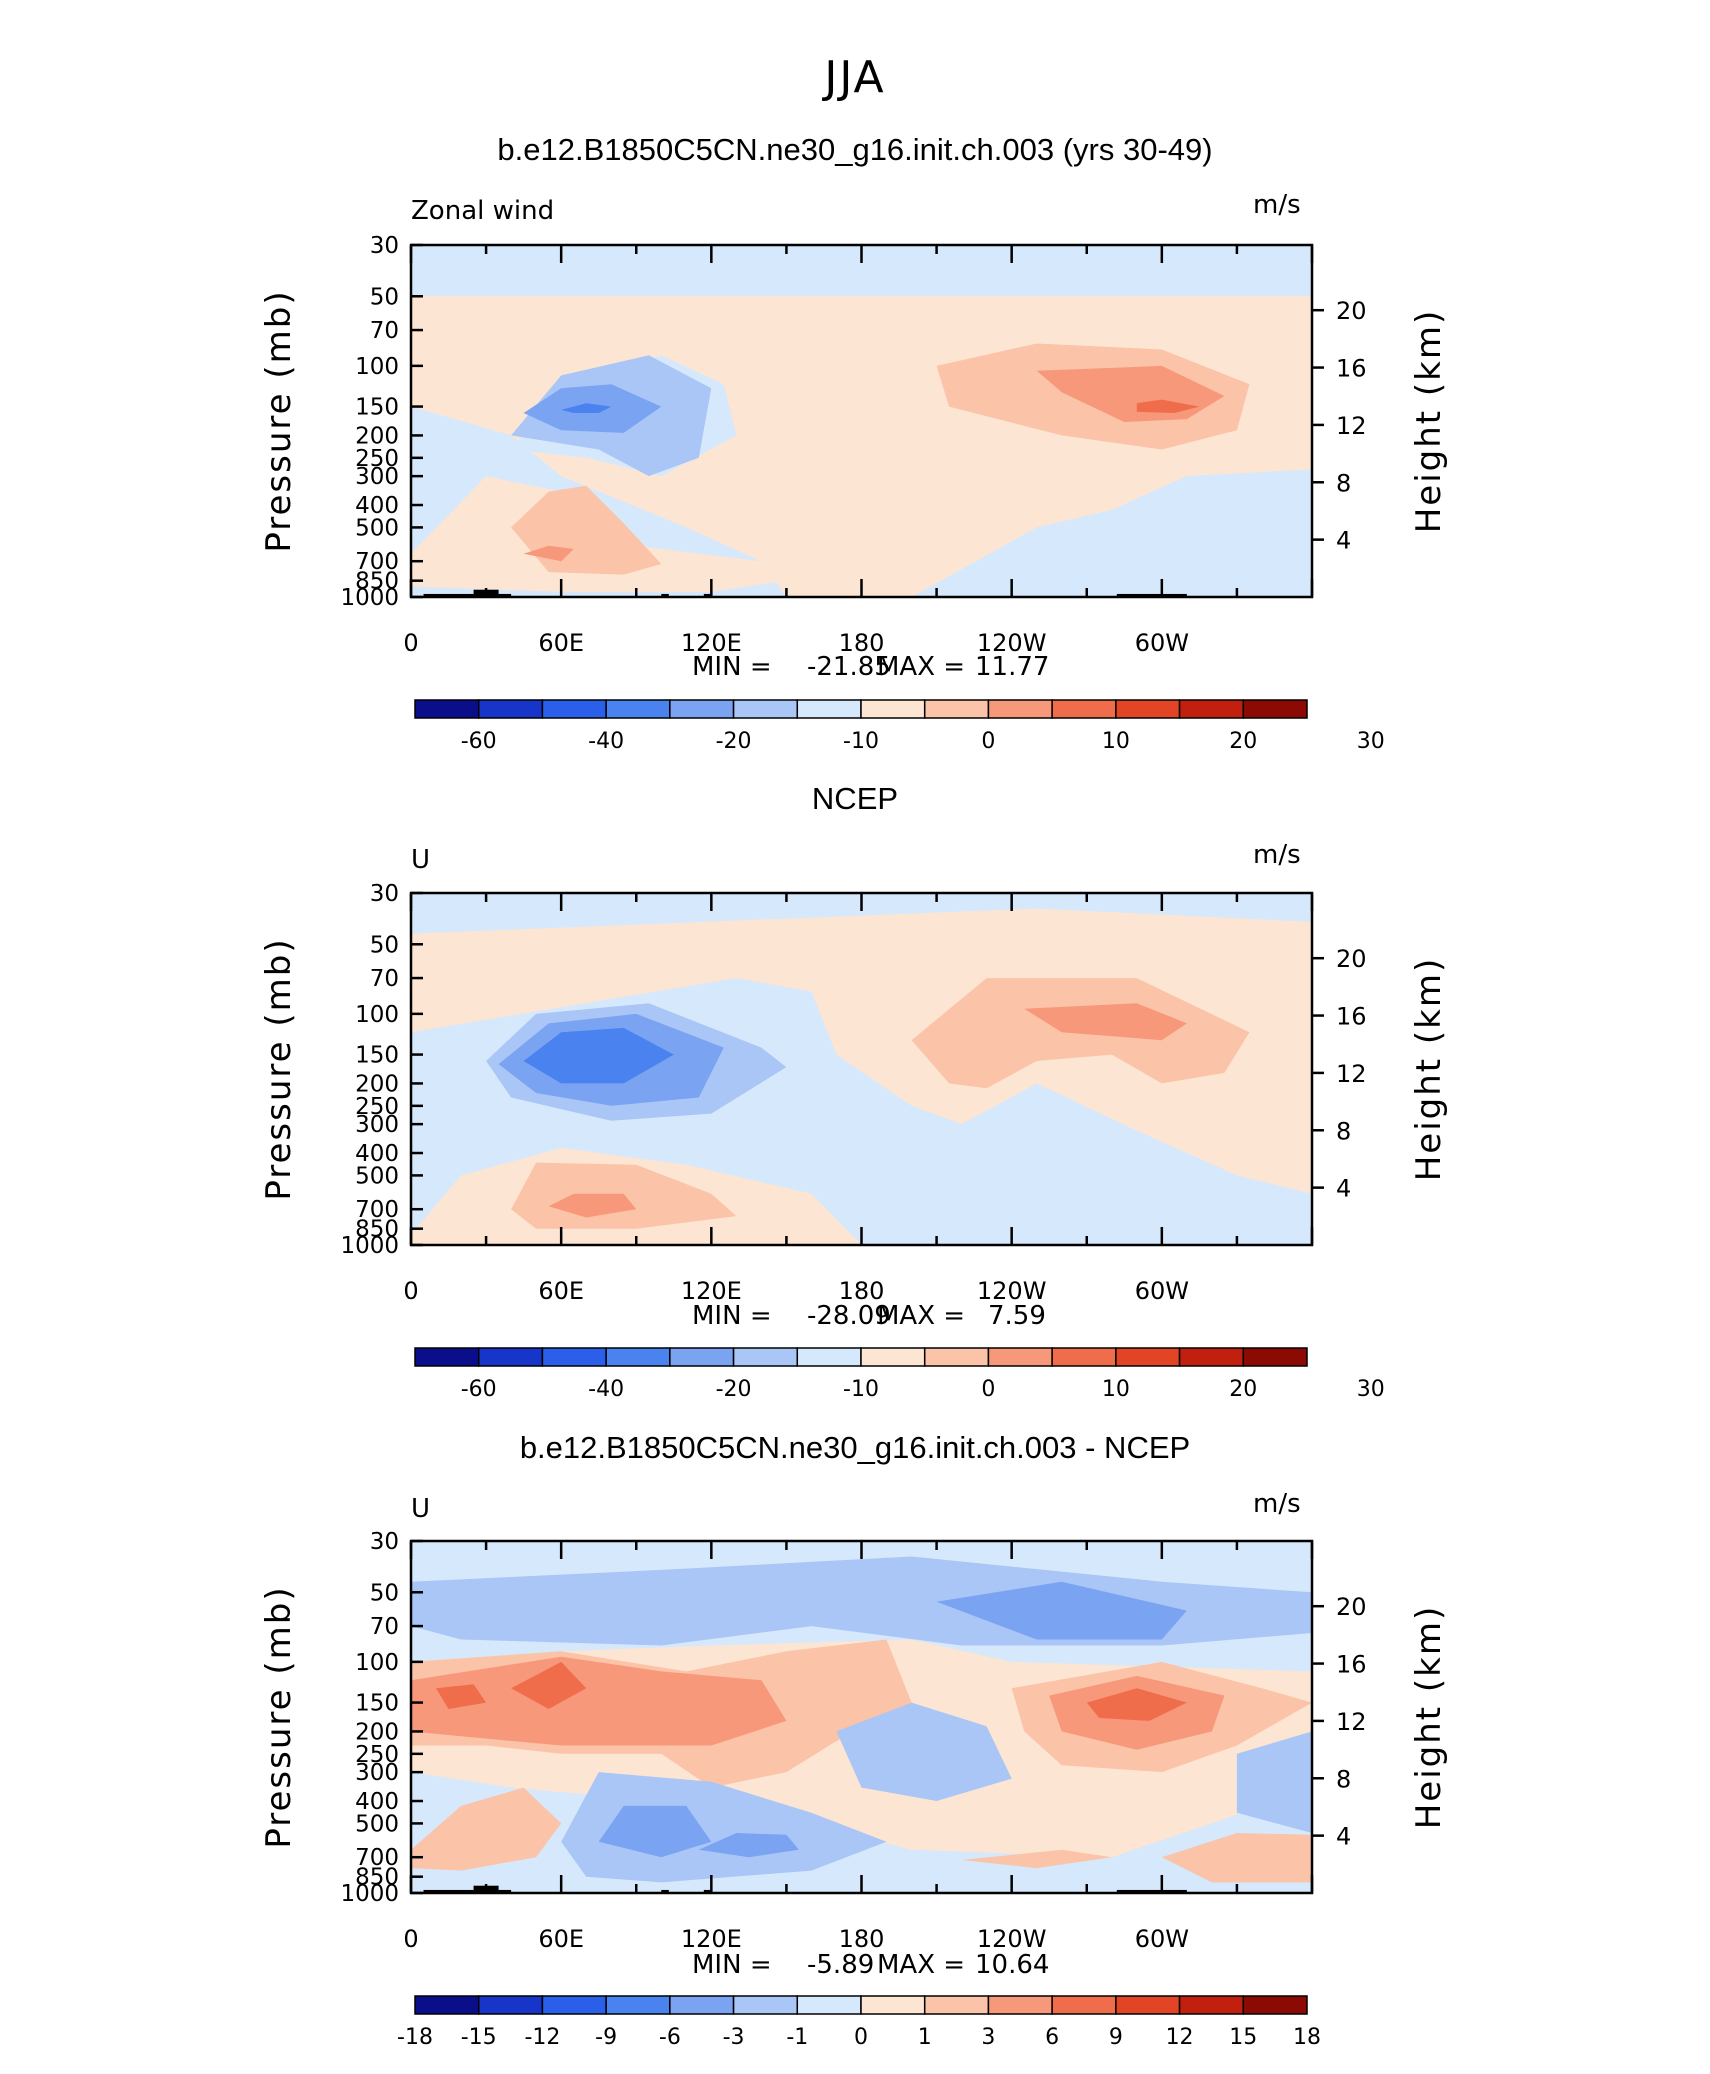 This screenshot has width=1710, height=2074. I want to click on y-tick-label: 700, so click(377, 1858).